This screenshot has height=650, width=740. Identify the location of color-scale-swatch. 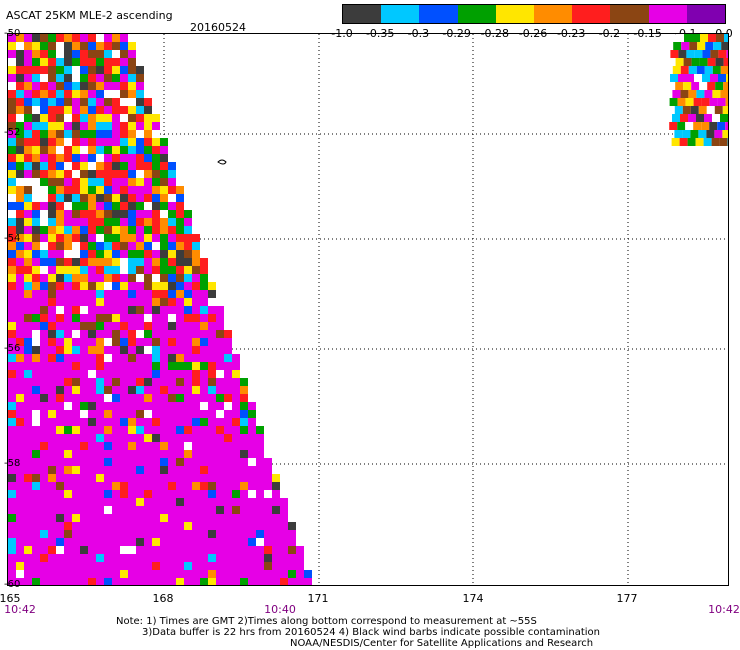
(400, 14).